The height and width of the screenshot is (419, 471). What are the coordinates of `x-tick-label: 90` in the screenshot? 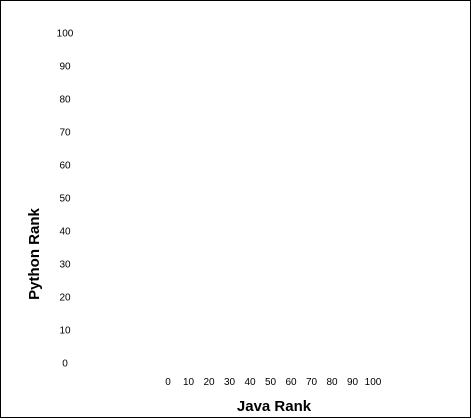 It's located at (353, 382).